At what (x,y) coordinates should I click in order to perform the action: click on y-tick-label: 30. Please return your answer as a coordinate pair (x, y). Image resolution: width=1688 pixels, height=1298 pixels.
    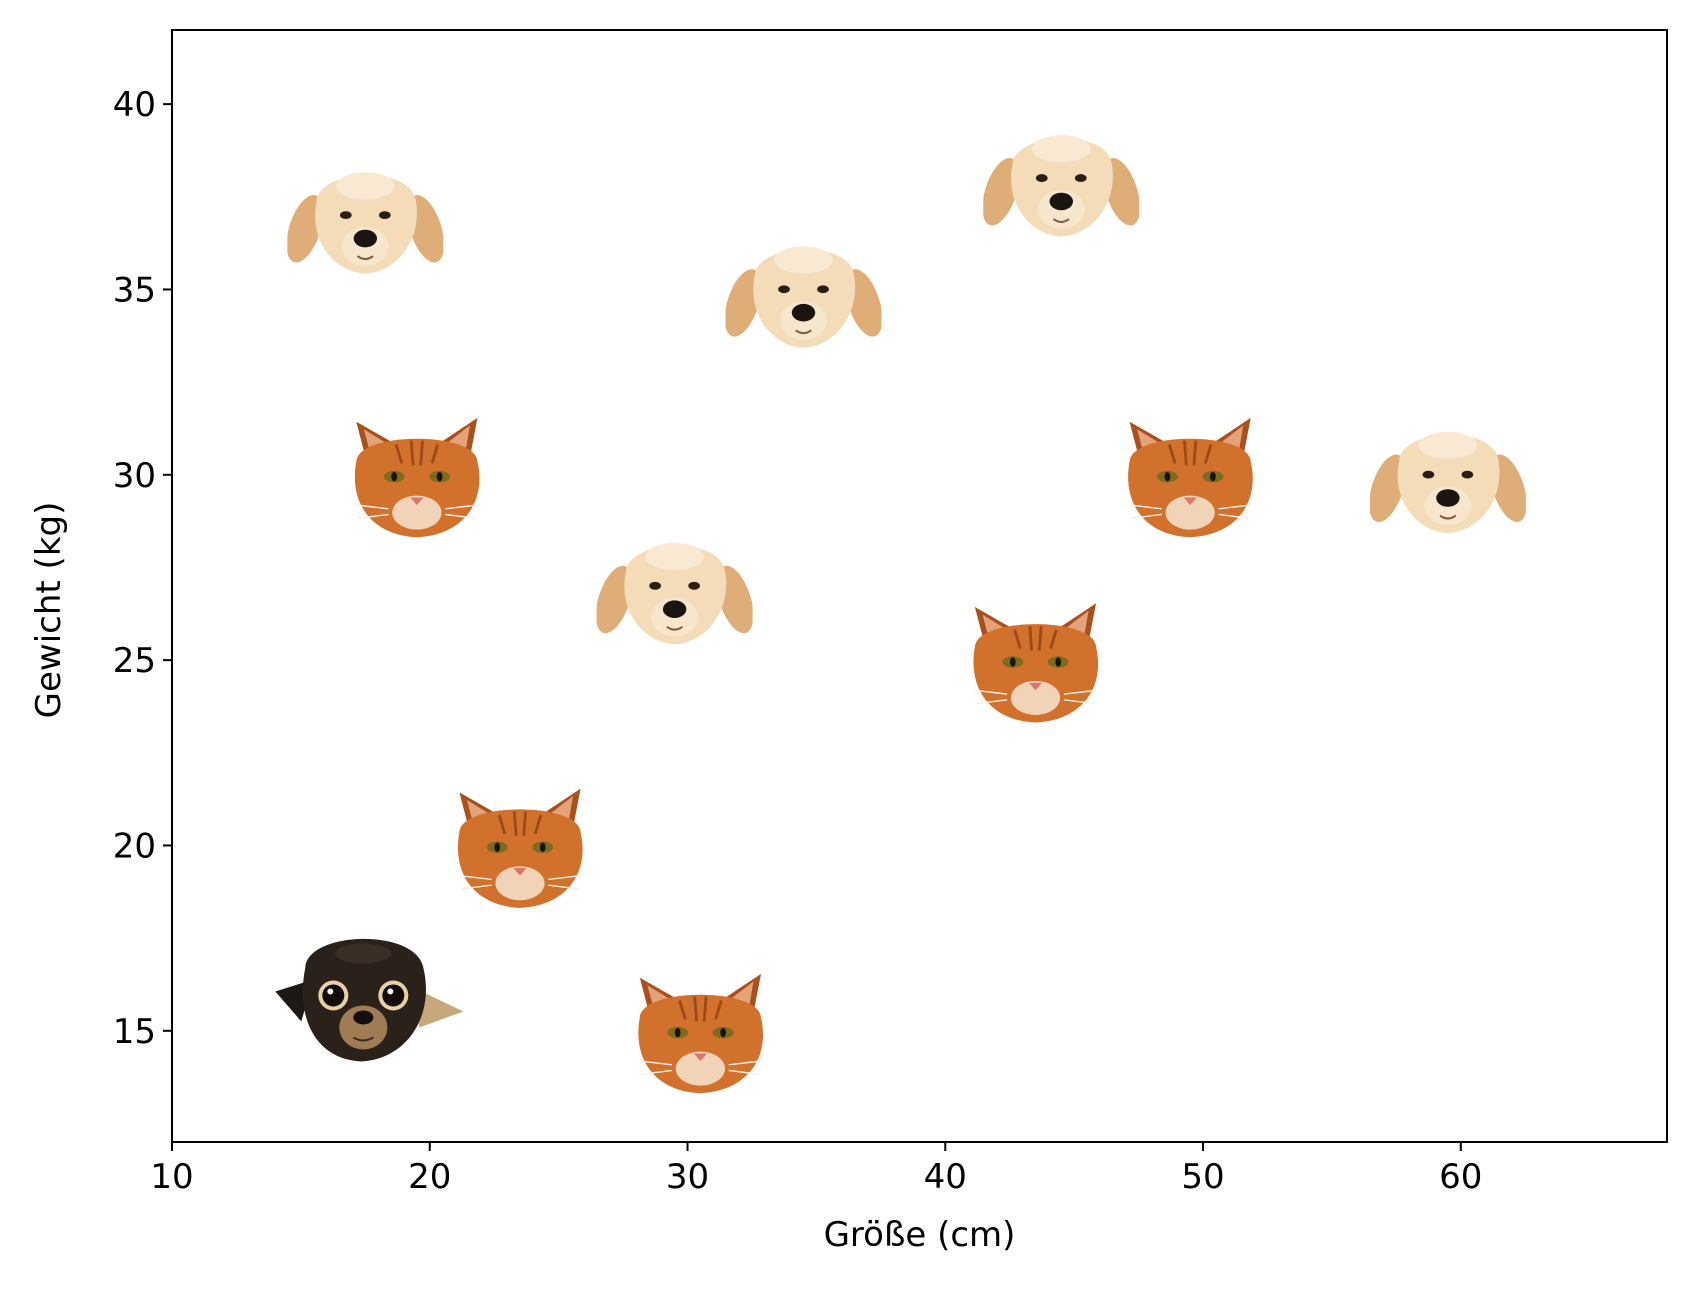
    Looking at the image, I should click on (134, 476).